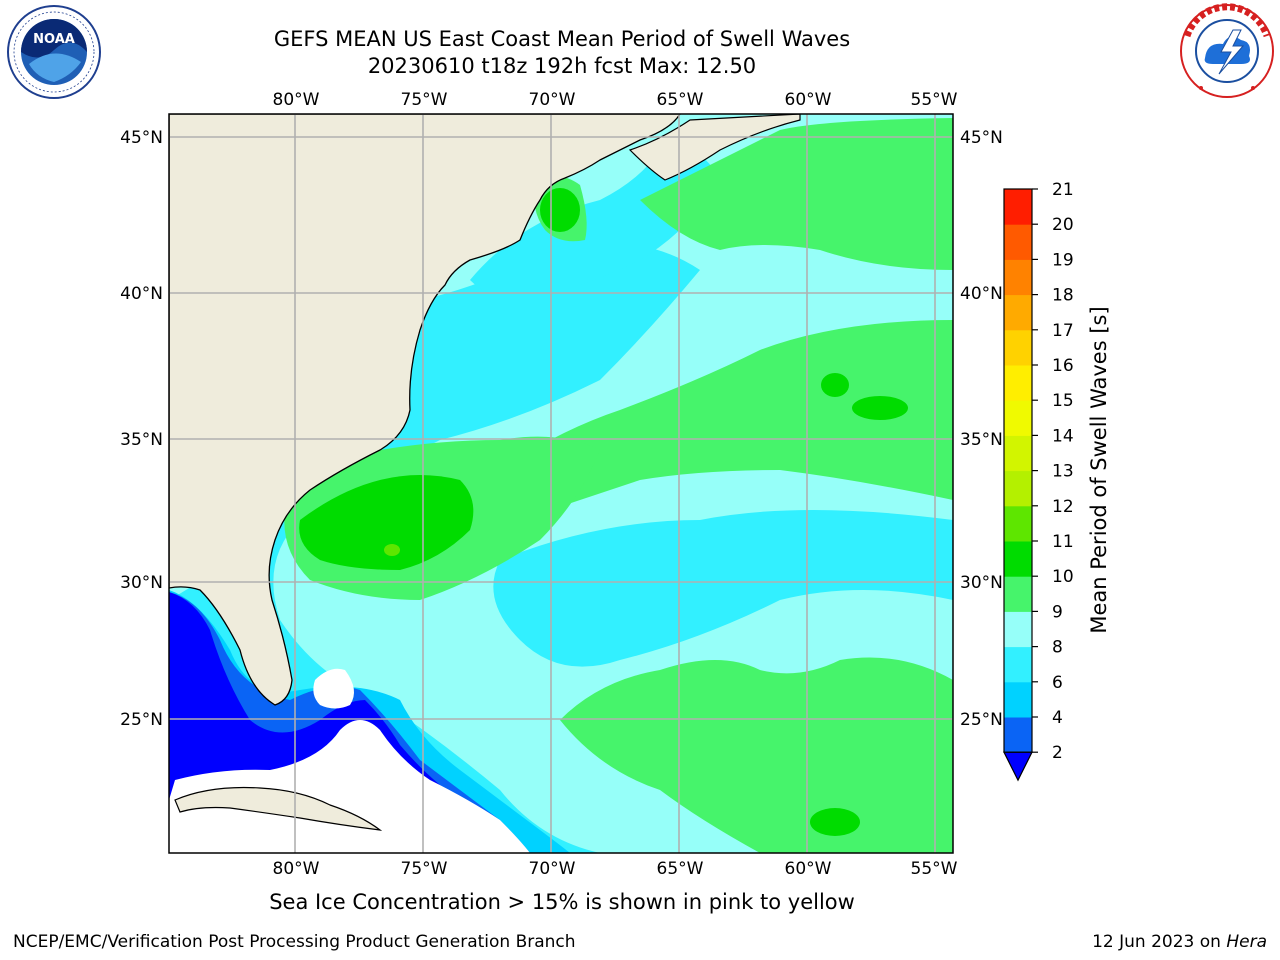  I want to click on map-subtitle: 20230610 t18z 192h fcst Max: 12.50, so click(562, 66).